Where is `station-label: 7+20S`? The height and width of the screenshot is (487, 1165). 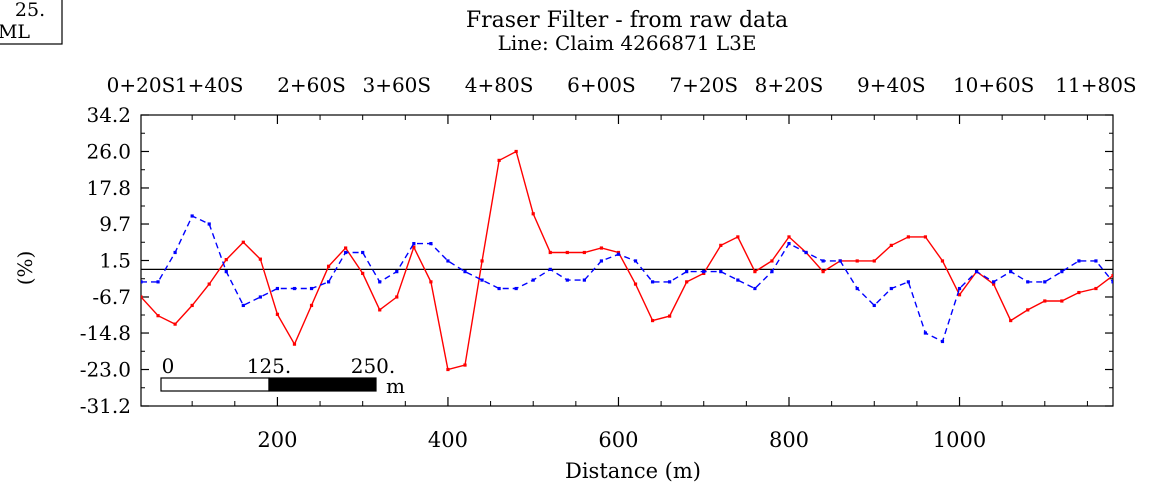
station-label: 7+20S is located at coordinates (703, 85).